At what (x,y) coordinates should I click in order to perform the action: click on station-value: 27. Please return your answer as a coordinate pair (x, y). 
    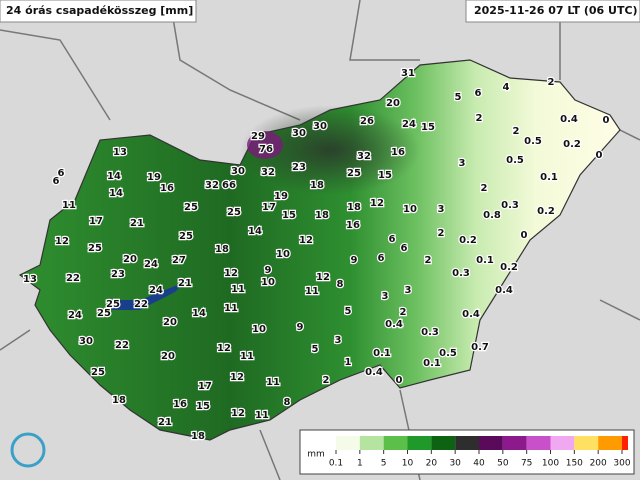
    Looking at the image, I should click on (179, 260).